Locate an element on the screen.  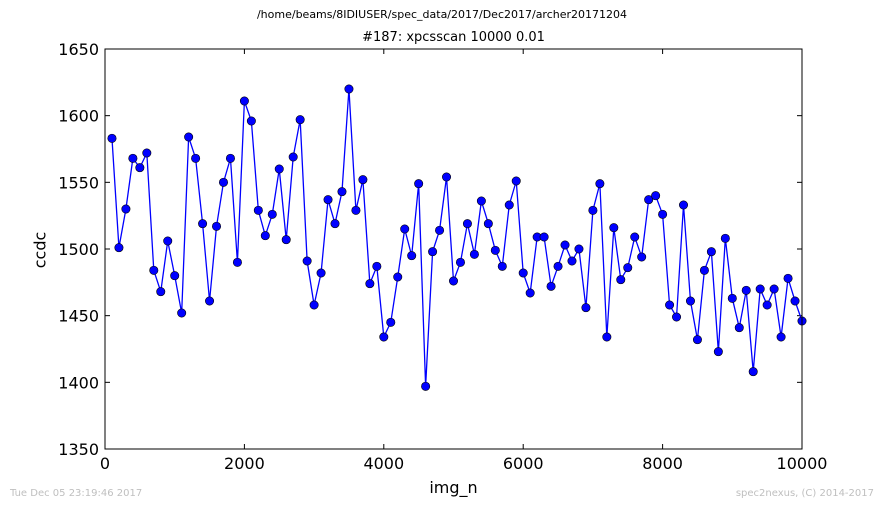
x-tick-label: 2000 is located at coordinates (244, 463).